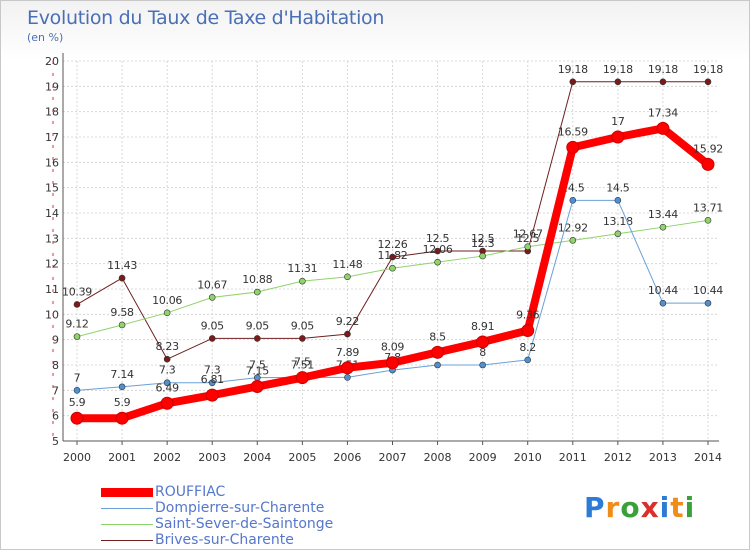 The width and height of the screenshot is (750, 550). Describe the element at coordinates (708, 148) in the screenshot. I see `data-label-rouffiac: 15.92` at that location.